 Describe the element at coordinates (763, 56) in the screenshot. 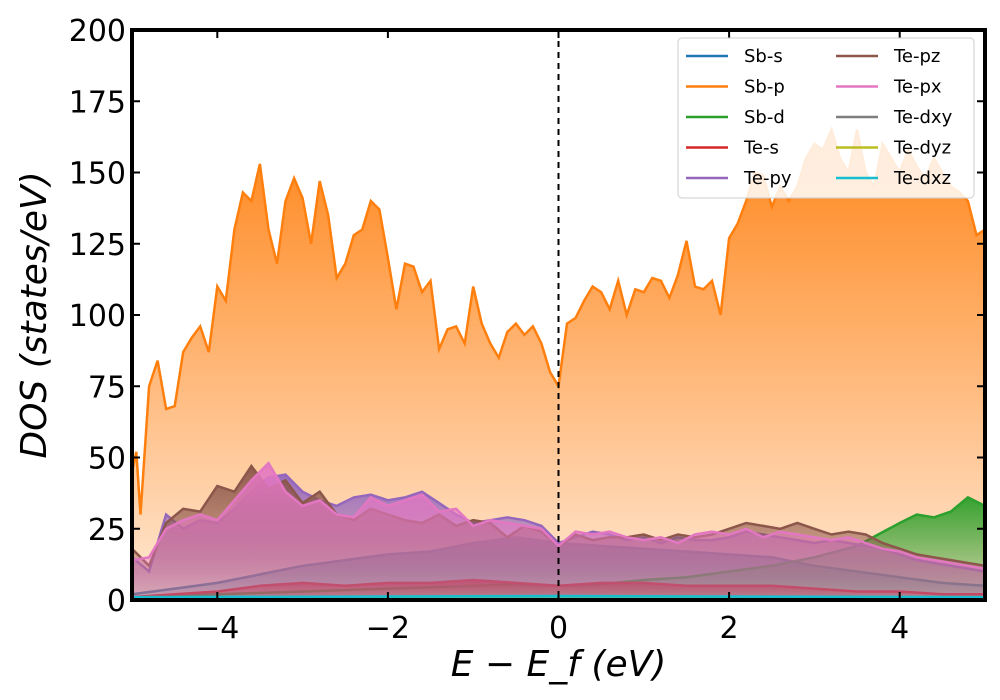

I see `legend-label: Sb-s` at that location.